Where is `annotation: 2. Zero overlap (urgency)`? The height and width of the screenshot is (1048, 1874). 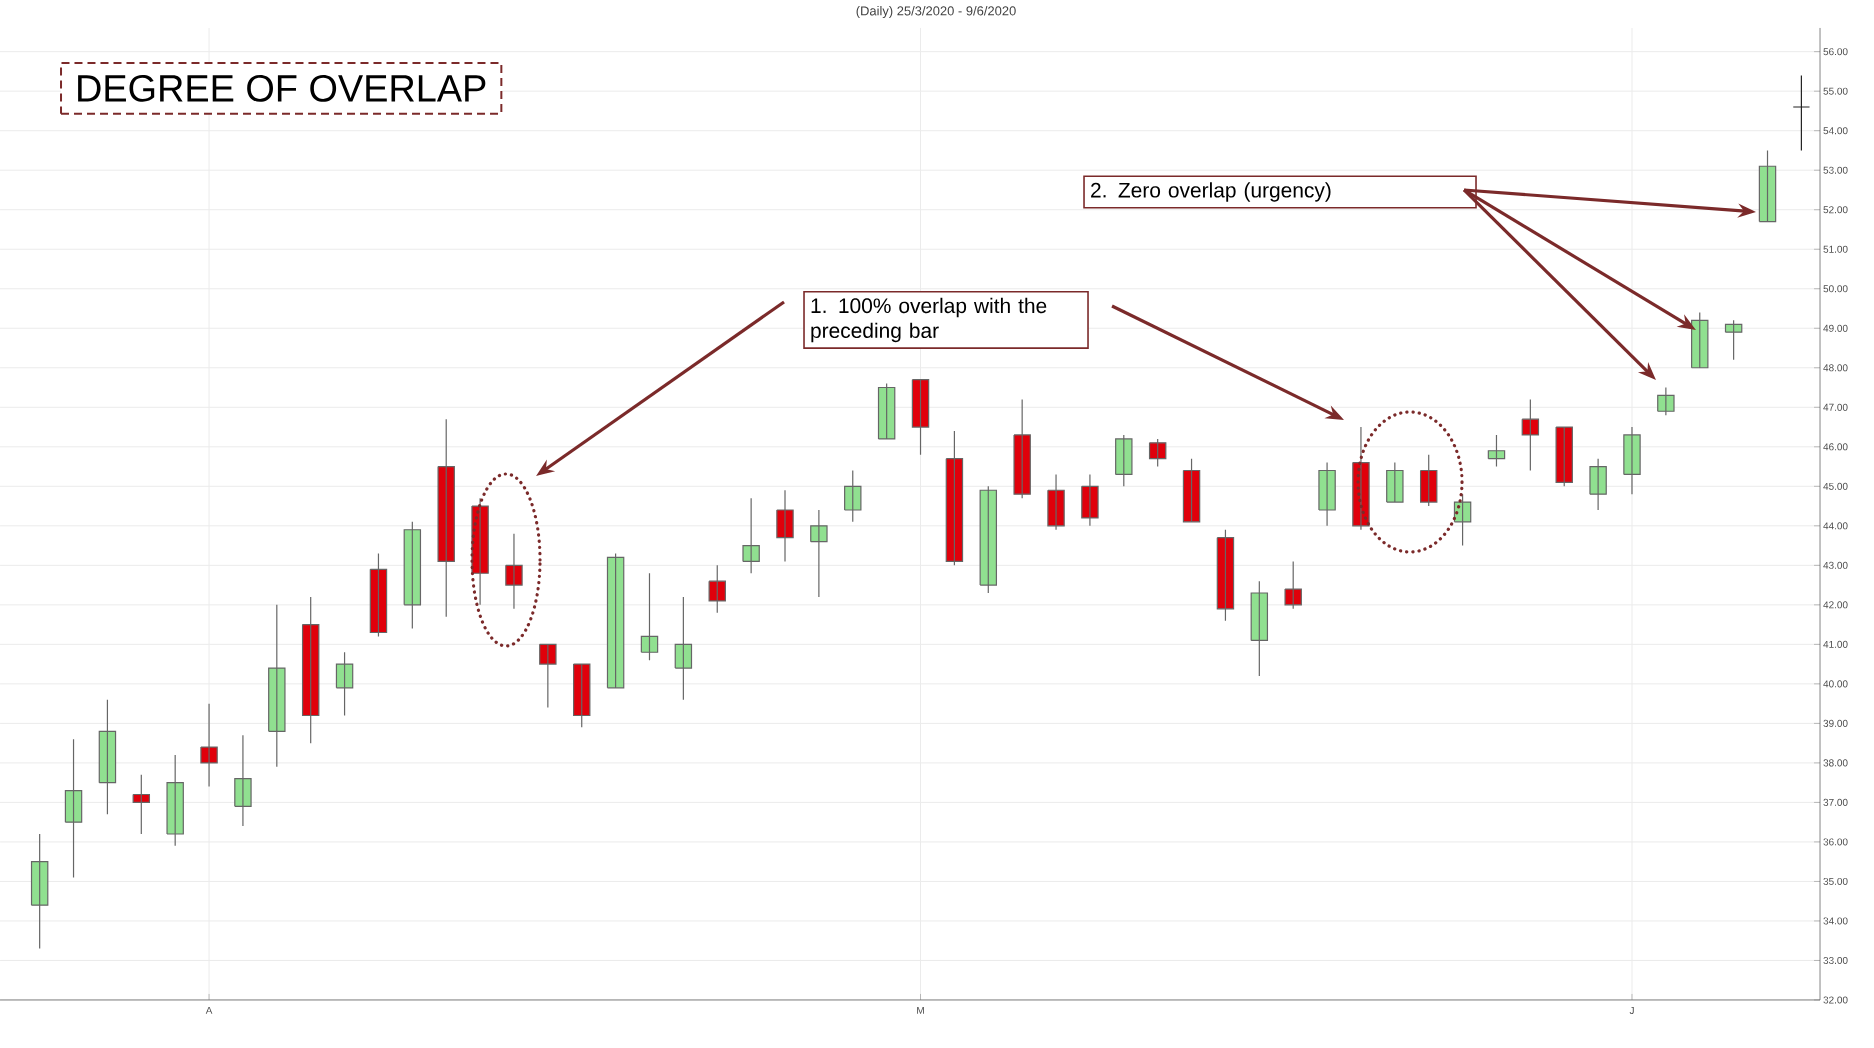 annotation: 2. Zero overlap (urgency) is located at coordinates (1211, 192).